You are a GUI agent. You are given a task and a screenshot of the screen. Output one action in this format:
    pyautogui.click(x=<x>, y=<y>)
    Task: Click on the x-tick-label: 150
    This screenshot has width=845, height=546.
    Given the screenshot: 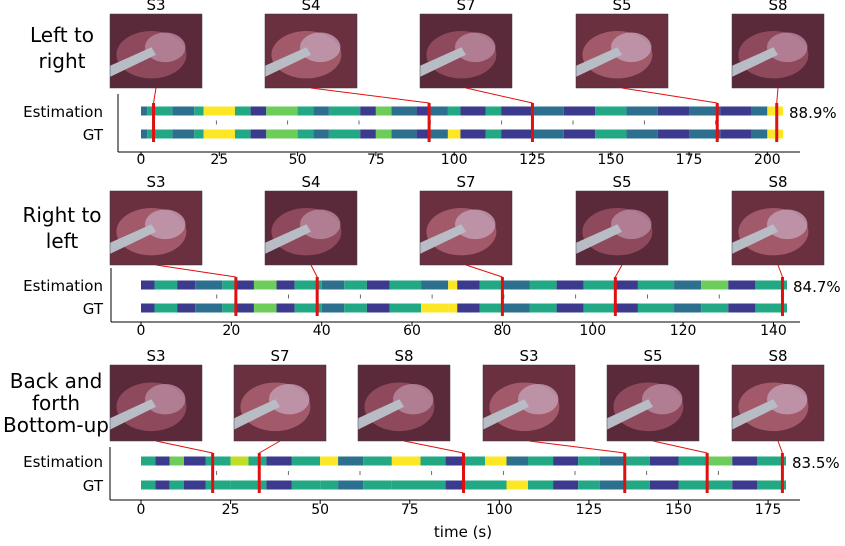 What is the action you would take?
    pyautogui.click(x=678, y=510)
    